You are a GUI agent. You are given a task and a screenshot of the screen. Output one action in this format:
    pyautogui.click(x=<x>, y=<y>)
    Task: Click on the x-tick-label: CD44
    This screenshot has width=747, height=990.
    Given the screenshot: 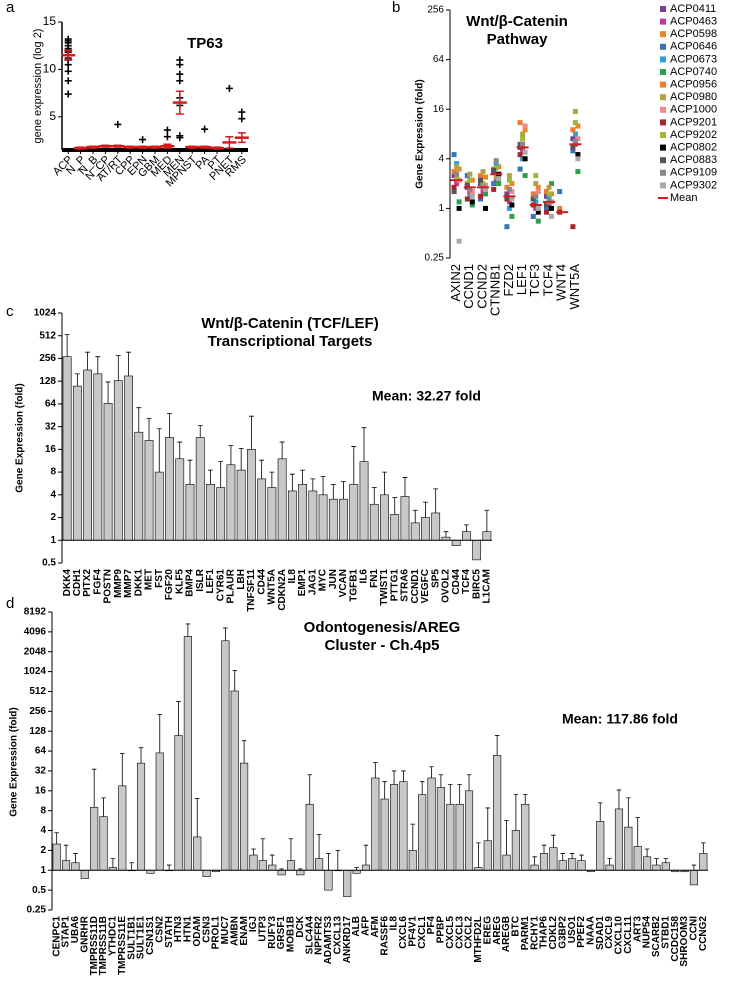 What is the action you would take?
    pyautogui.click(x=261, y=582)
    